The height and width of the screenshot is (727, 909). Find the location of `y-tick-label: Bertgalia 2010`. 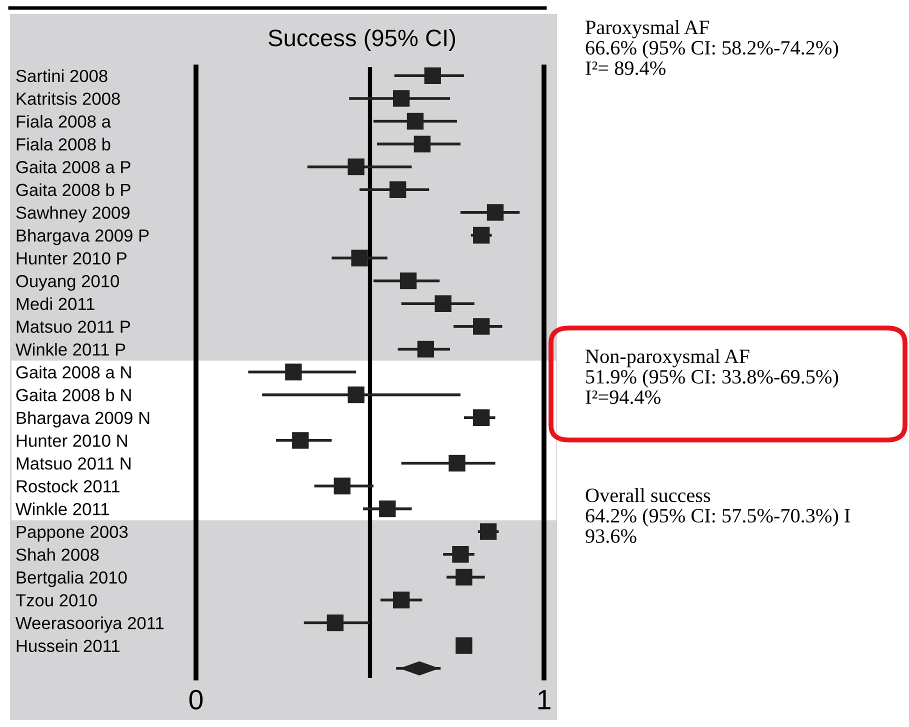

y-tick-label: Bertgalia 2010 is located at coordinates (71, 579).